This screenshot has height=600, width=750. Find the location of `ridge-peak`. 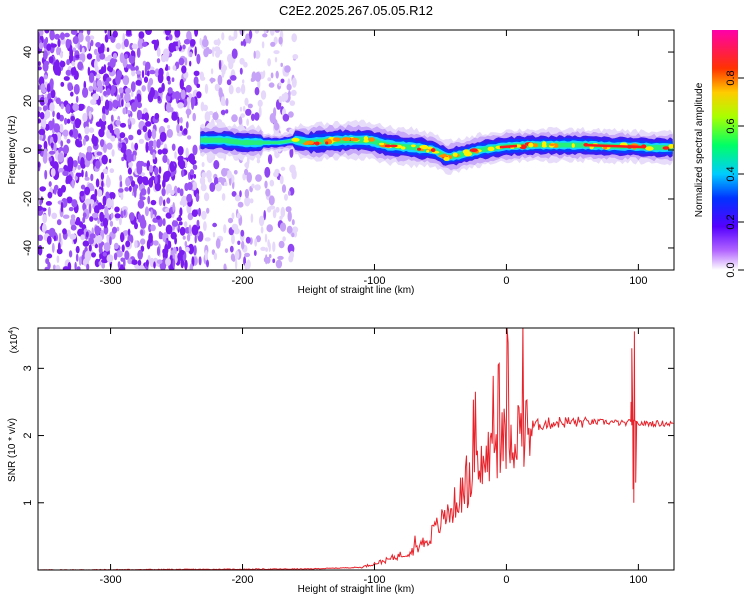

ridge-peak is located at coordinates (508, 146).